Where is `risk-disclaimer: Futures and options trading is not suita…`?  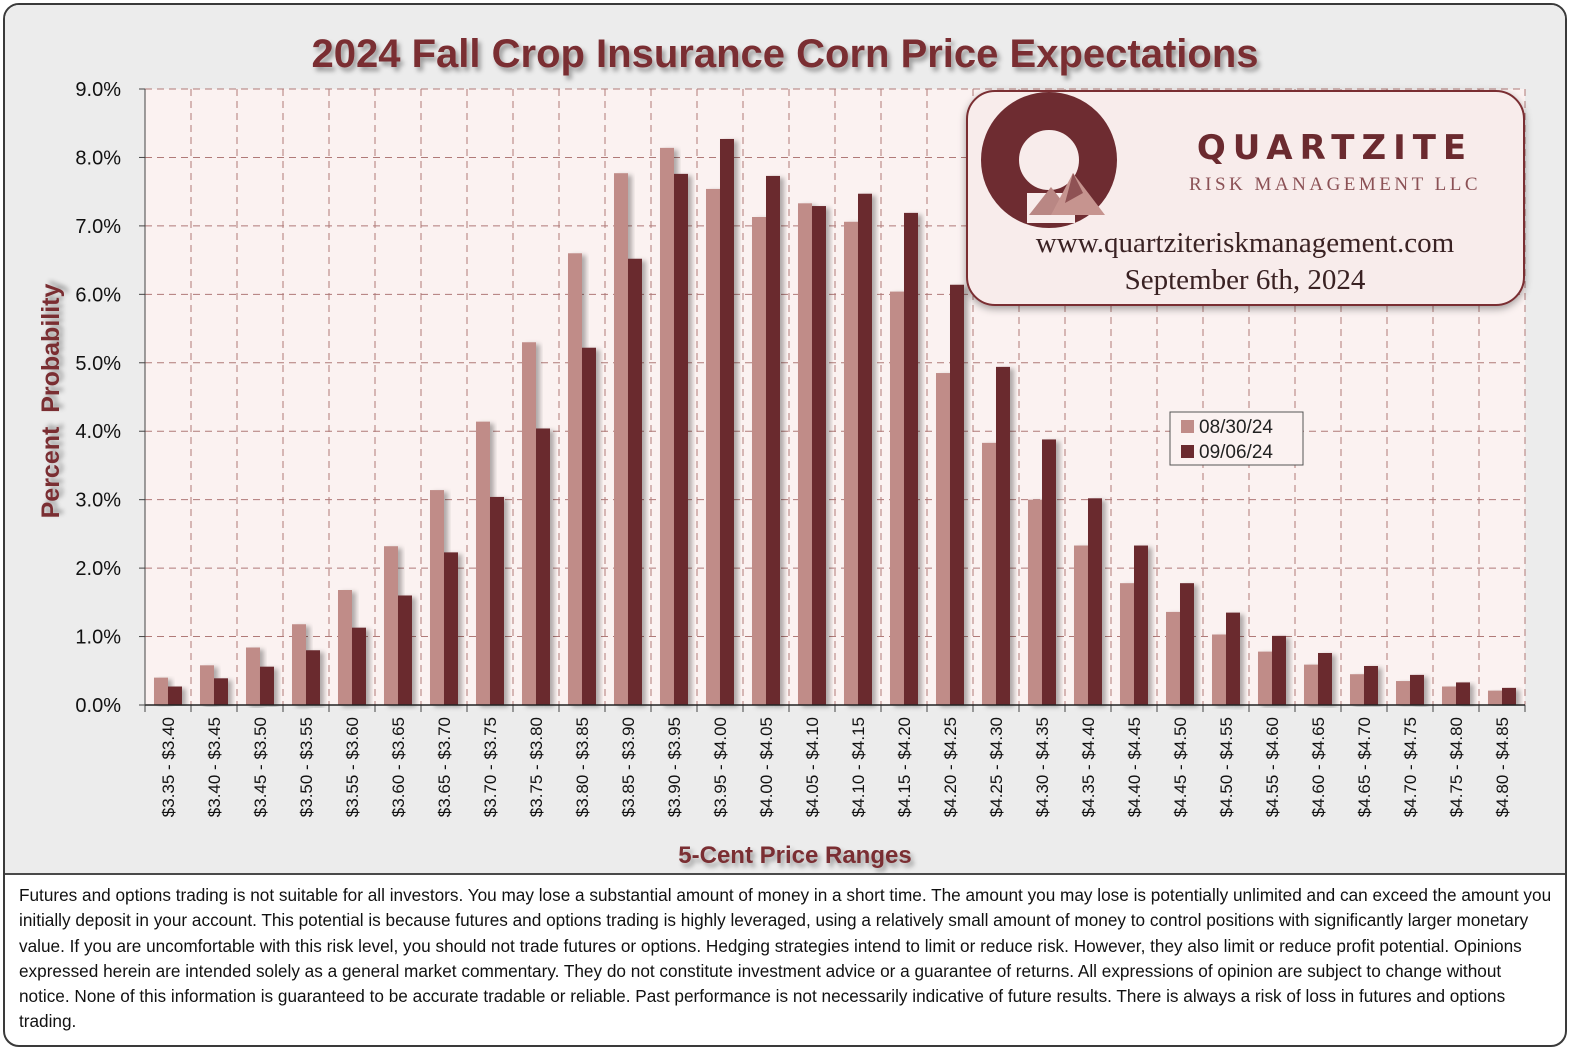 risk-disclaimer: Futures and options trading is not suita… is located at coordinates (785, 958).